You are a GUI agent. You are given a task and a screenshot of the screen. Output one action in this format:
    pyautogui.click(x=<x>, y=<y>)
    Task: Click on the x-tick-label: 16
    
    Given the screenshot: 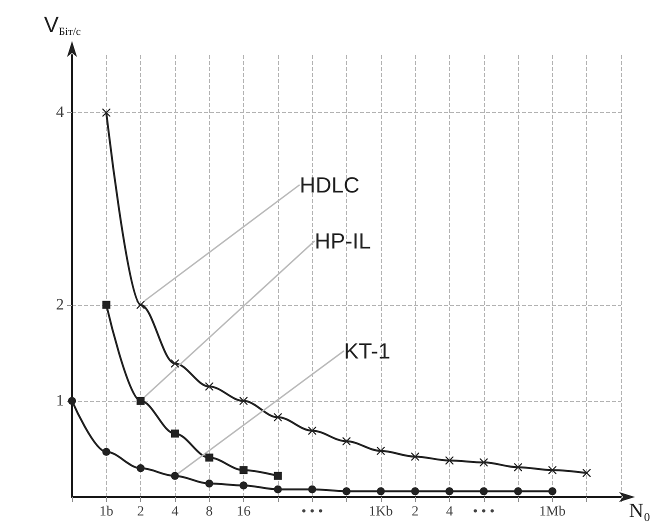 What is the action you would take?
    pyautogui.click(x=243, y=512)
    